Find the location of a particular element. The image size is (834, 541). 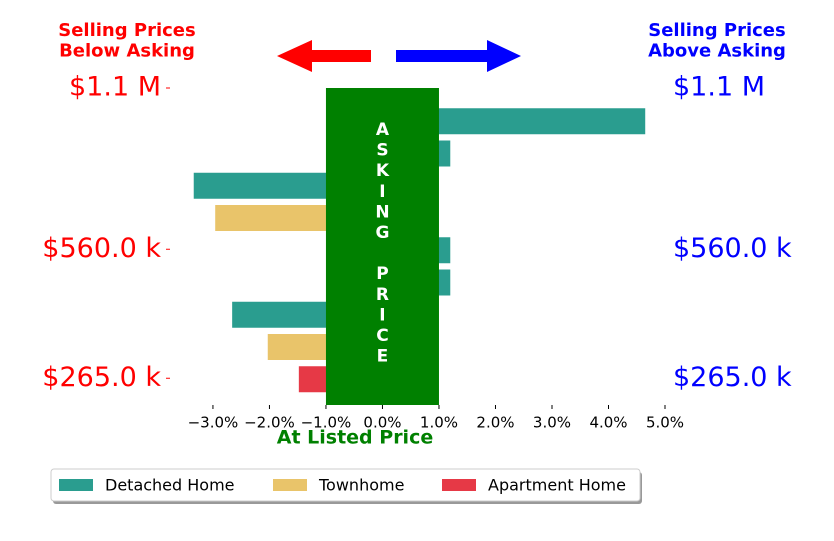

x-tick-label: −2.0% is located at coordinates (269, 423).